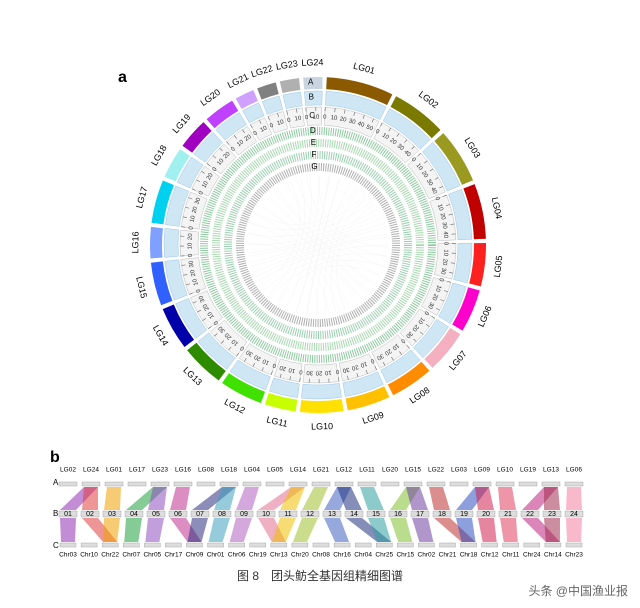 The image size is (640, 608). I want to click on middle-label: 18, so click(442, 514).